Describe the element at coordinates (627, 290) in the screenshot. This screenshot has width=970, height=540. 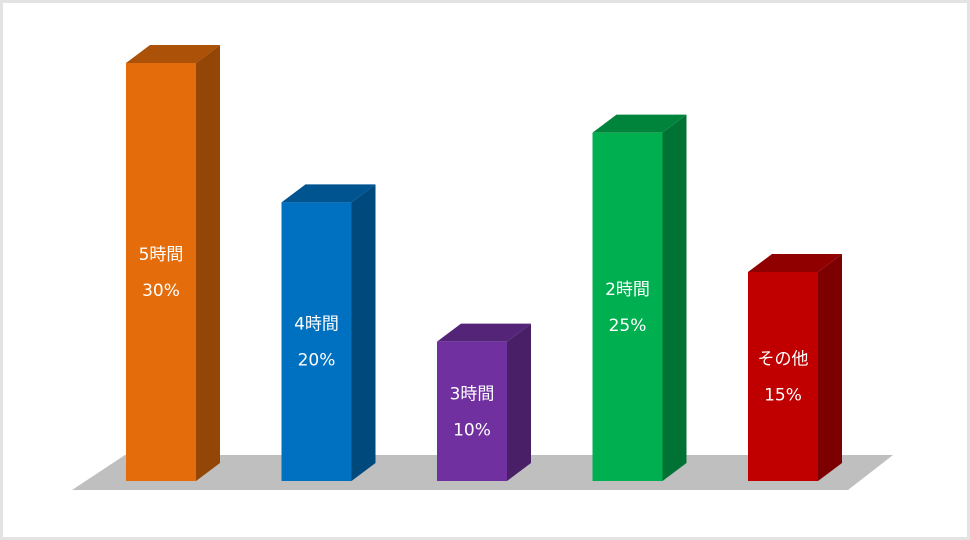
I see `category-label: 2時間` at that location.